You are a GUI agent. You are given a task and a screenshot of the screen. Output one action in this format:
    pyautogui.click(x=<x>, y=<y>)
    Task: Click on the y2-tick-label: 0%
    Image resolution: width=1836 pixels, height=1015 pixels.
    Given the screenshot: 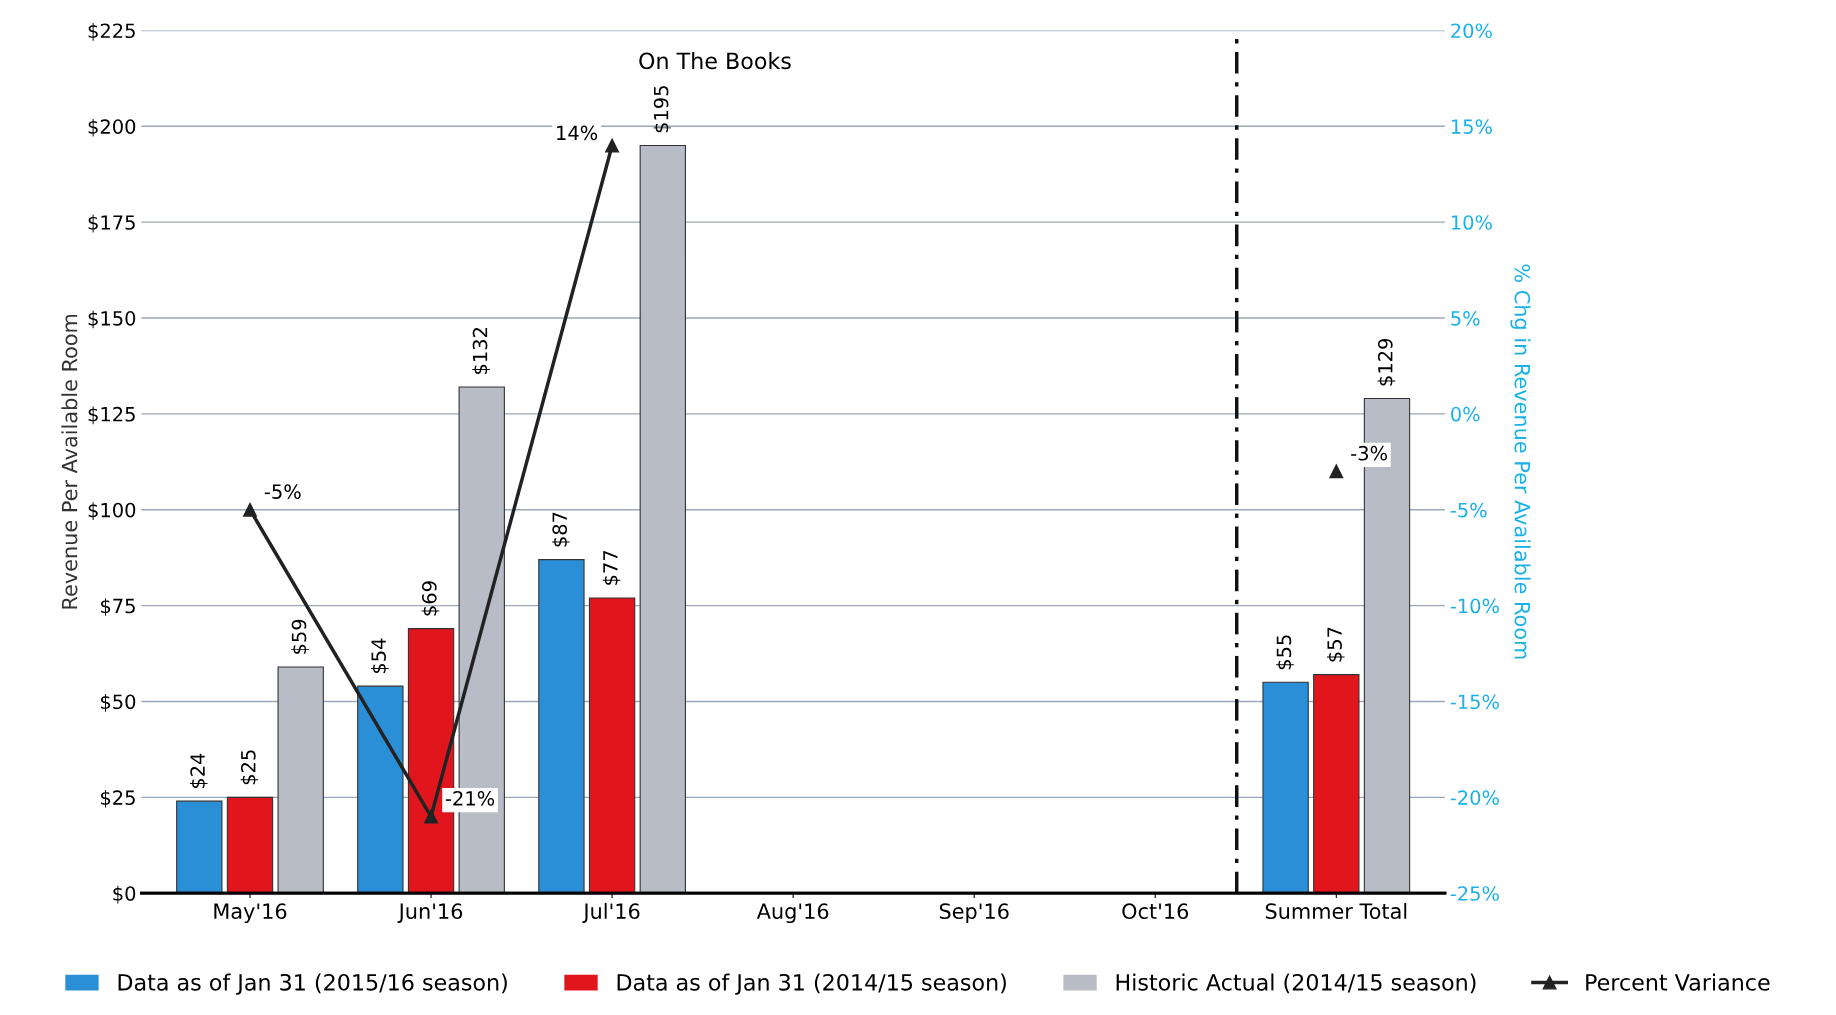 What is the action you would take?
    pyautogui.click(x=1465, y=414)
    